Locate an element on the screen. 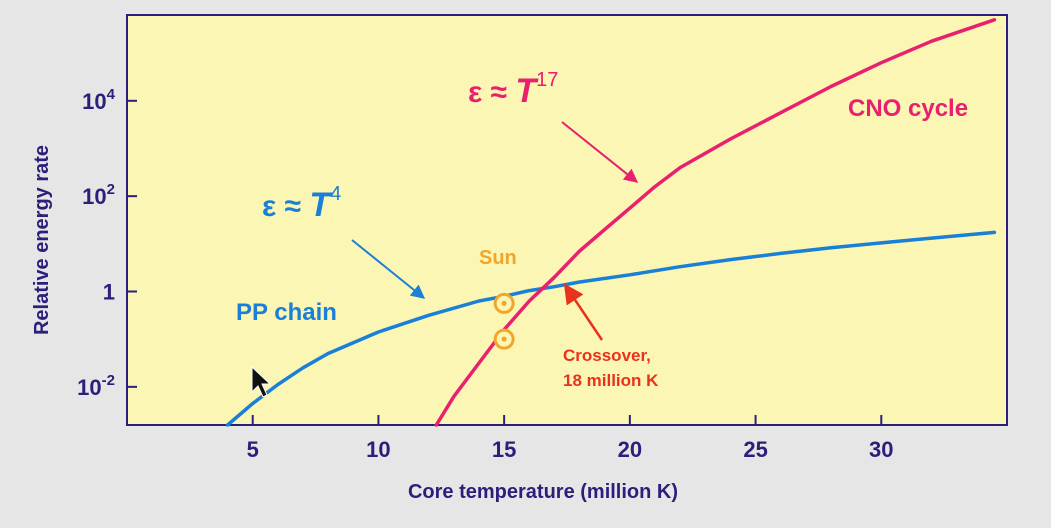  y-tick-label: 10⁻² is located at coordinates (96, 386).